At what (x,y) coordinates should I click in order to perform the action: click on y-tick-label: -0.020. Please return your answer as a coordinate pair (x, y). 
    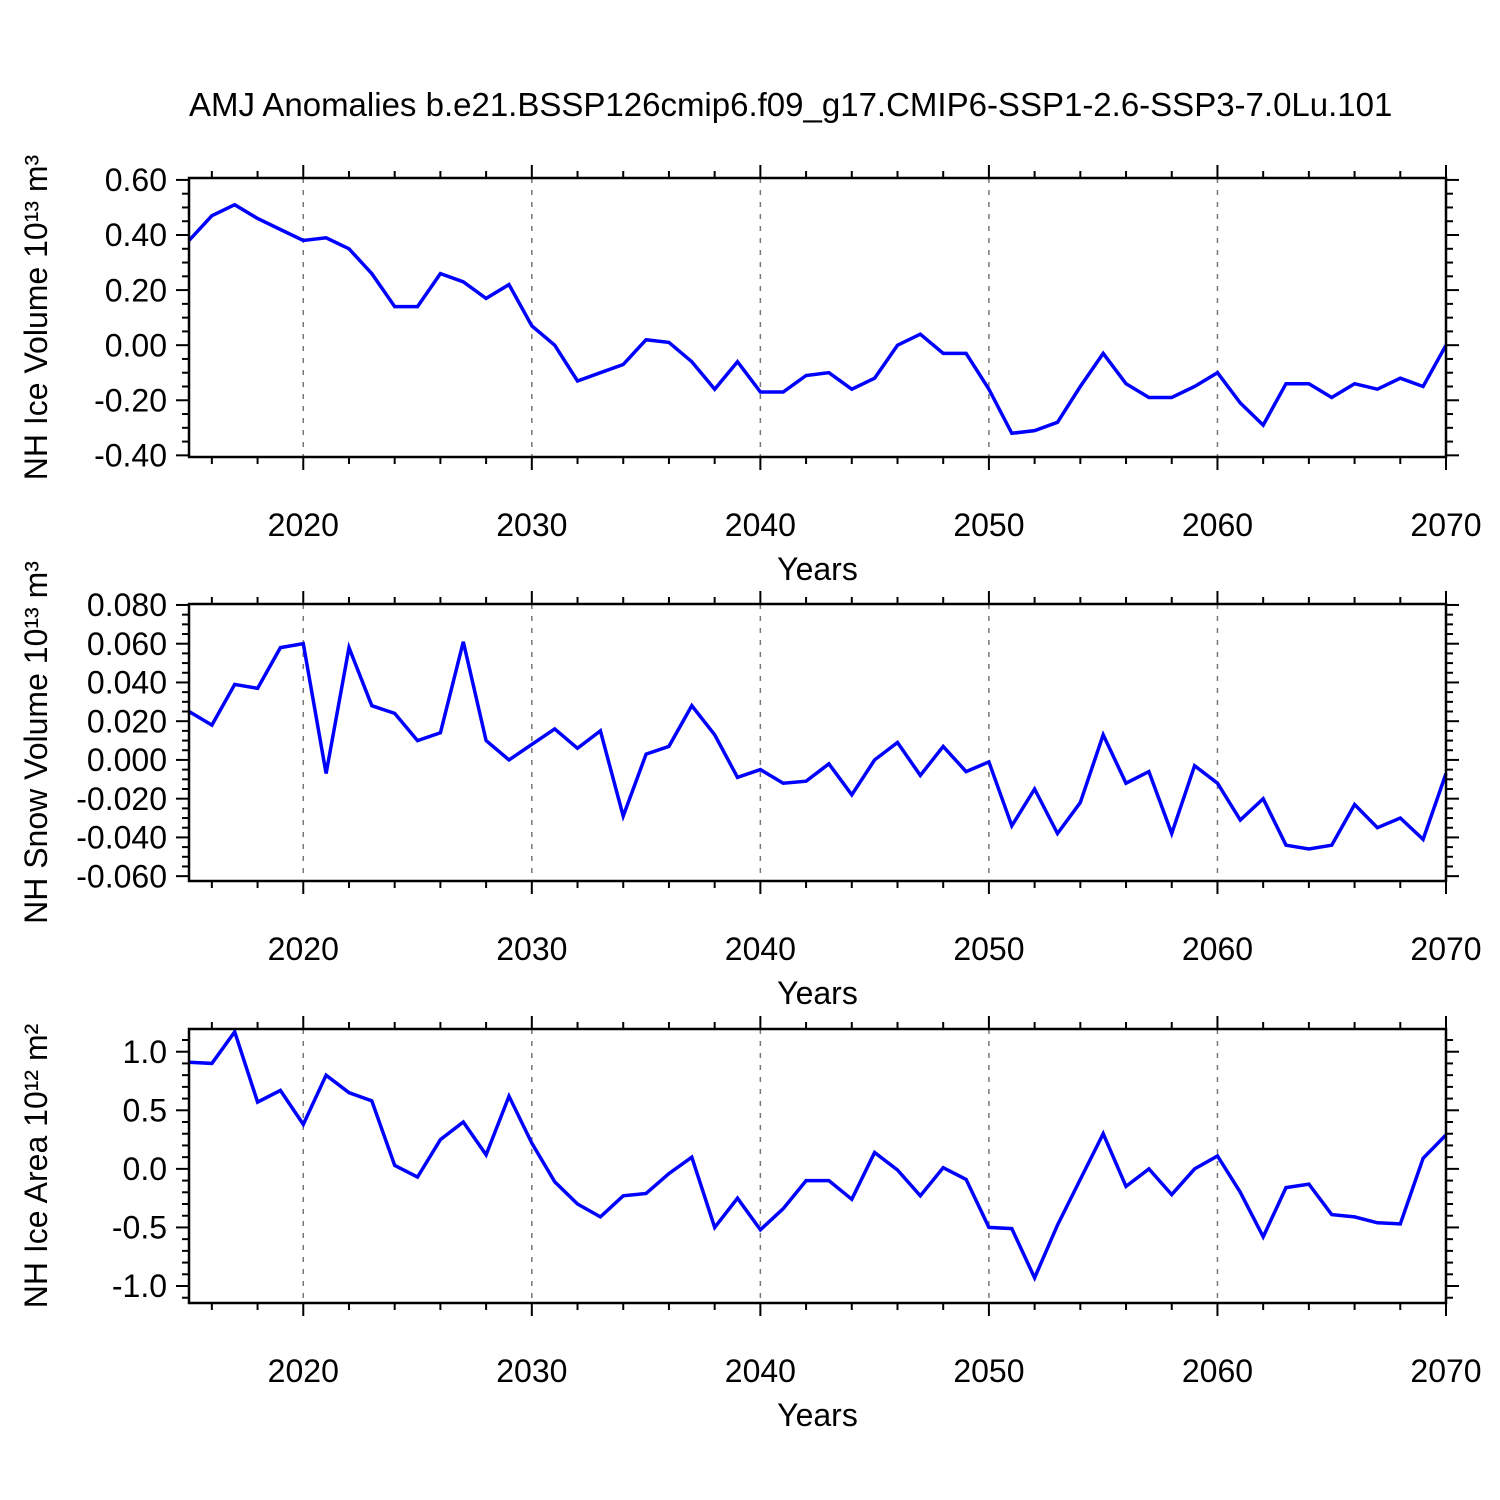
    Looking at the image, I should click on (121, 799).